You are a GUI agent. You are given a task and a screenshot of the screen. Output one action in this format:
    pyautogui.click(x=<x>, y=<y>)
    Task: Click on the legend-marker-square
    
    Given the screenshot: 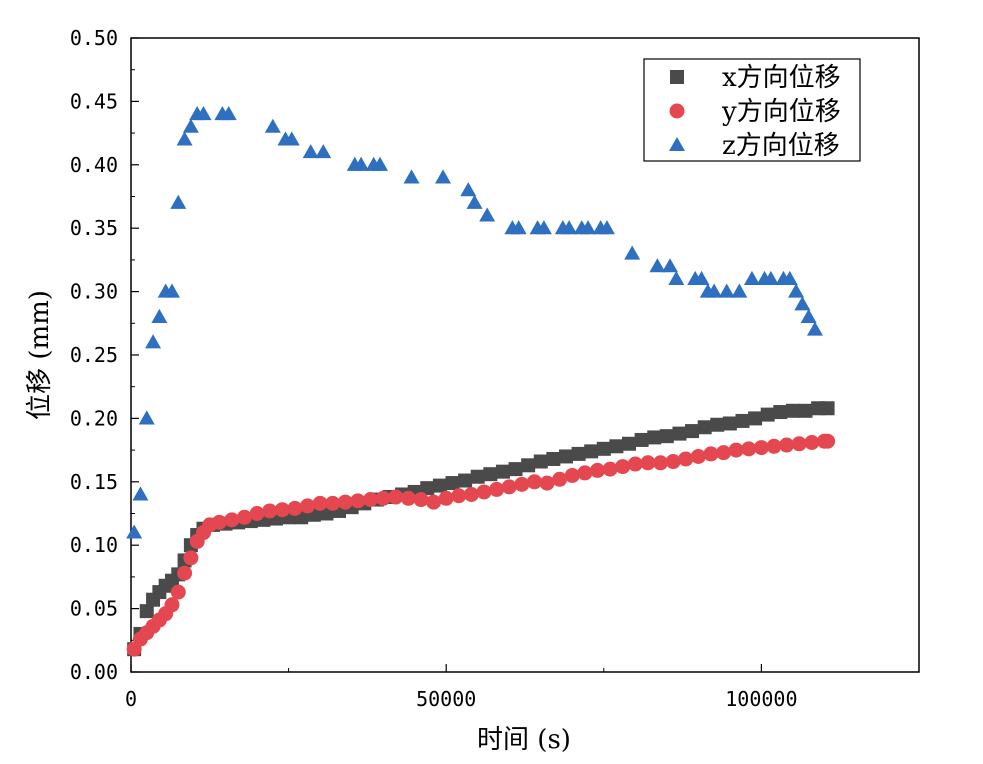 What is the action you would take?
    pyautogui.click(x=677, y=77)
    